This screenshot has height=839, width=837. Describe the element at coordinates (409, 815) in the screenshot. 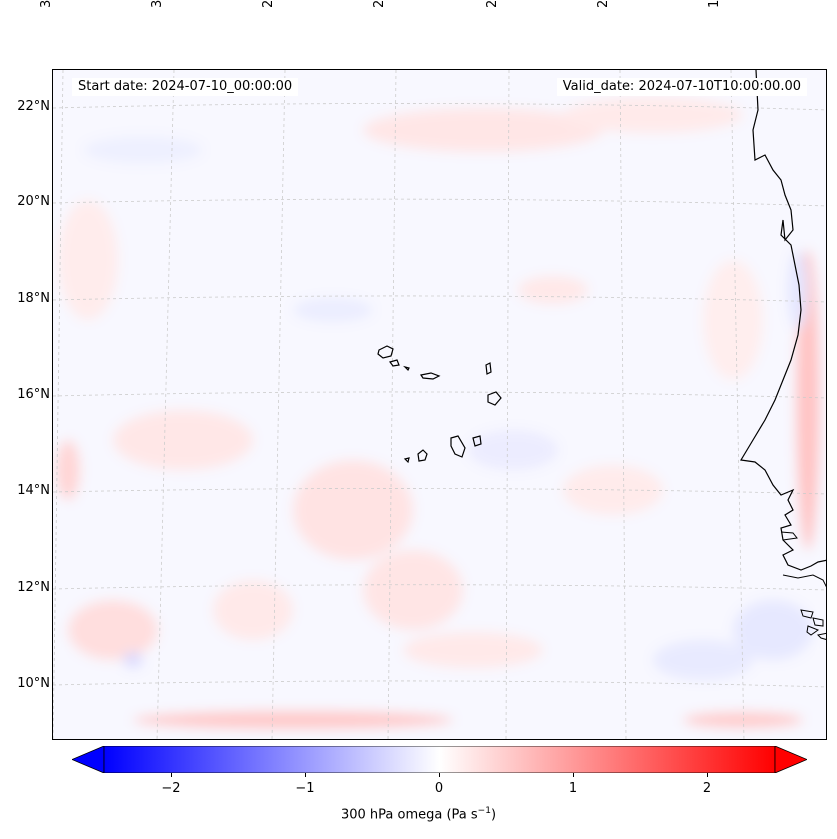

I see `colorbar-label-text: 300 hPa omega (Pa s` at that location.